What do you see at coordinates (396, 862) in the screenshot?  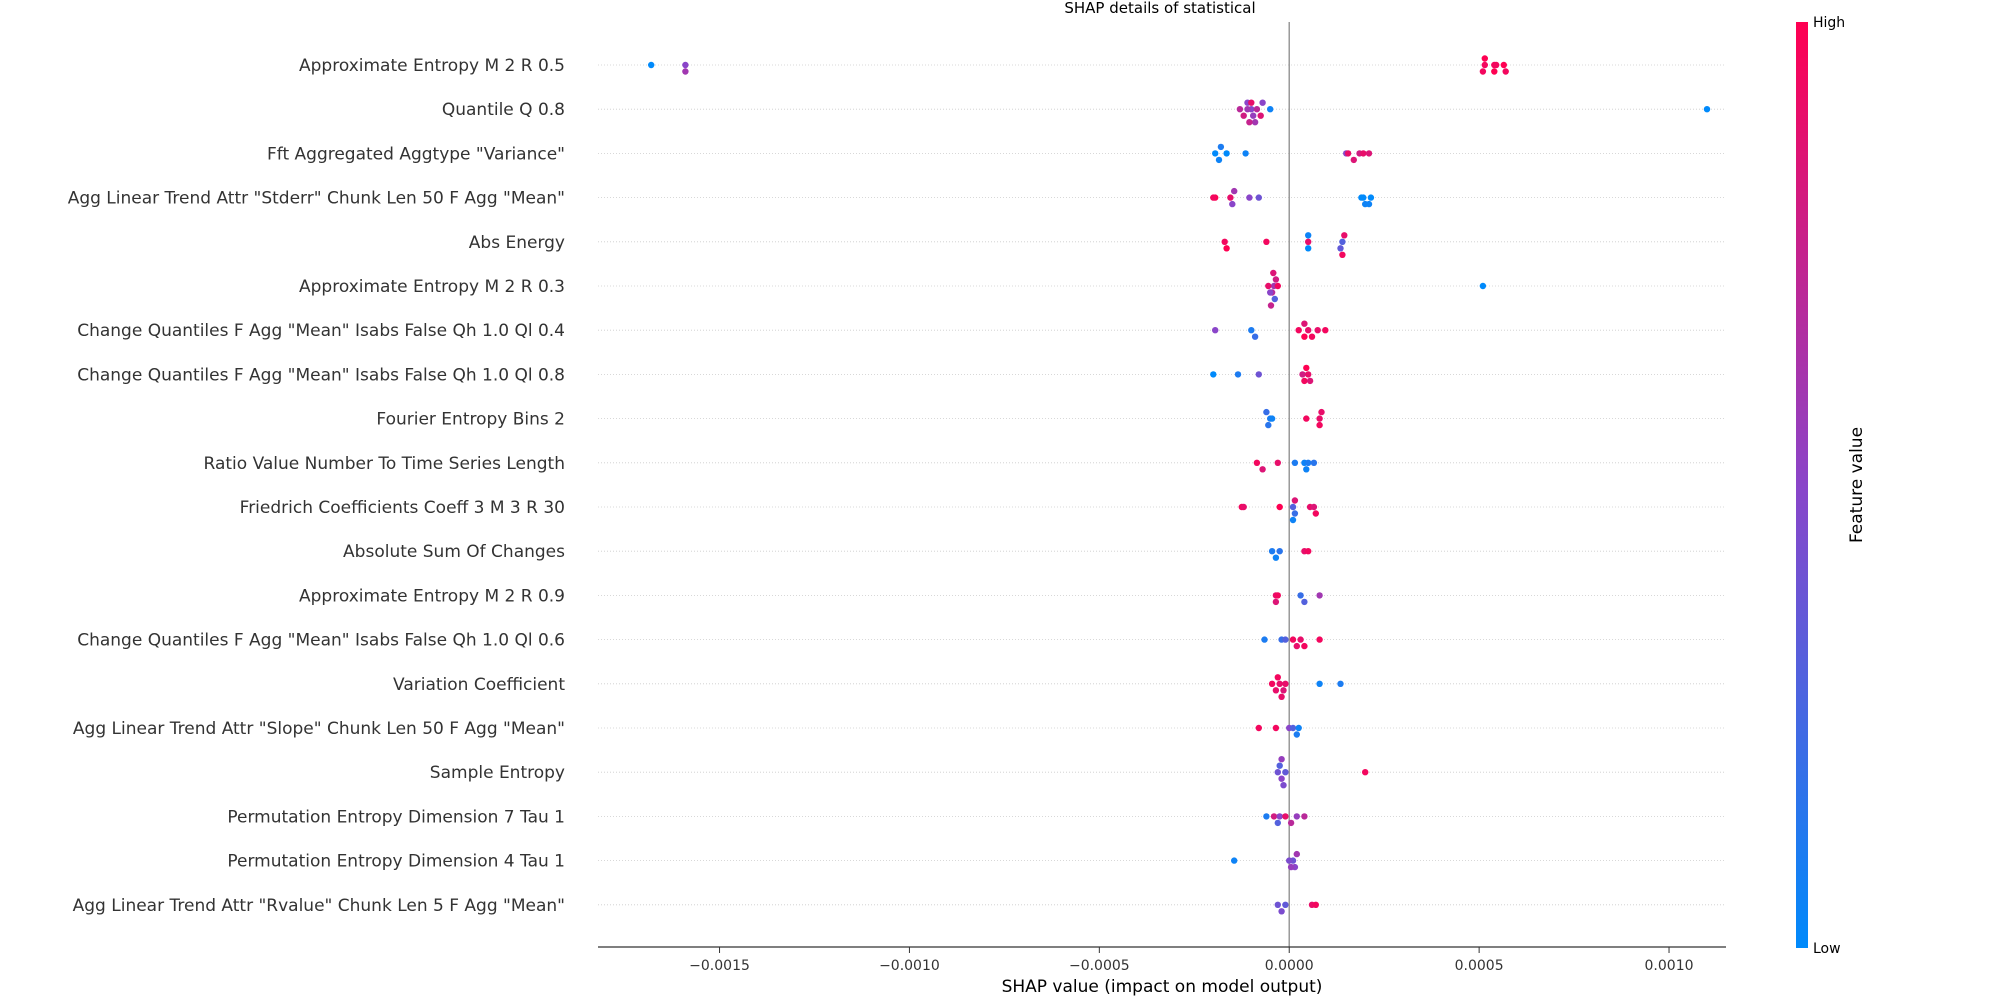 I see `feature-label: Permutation Entropy Dimension 4 Tau 1` at bounding box center [396, 862].